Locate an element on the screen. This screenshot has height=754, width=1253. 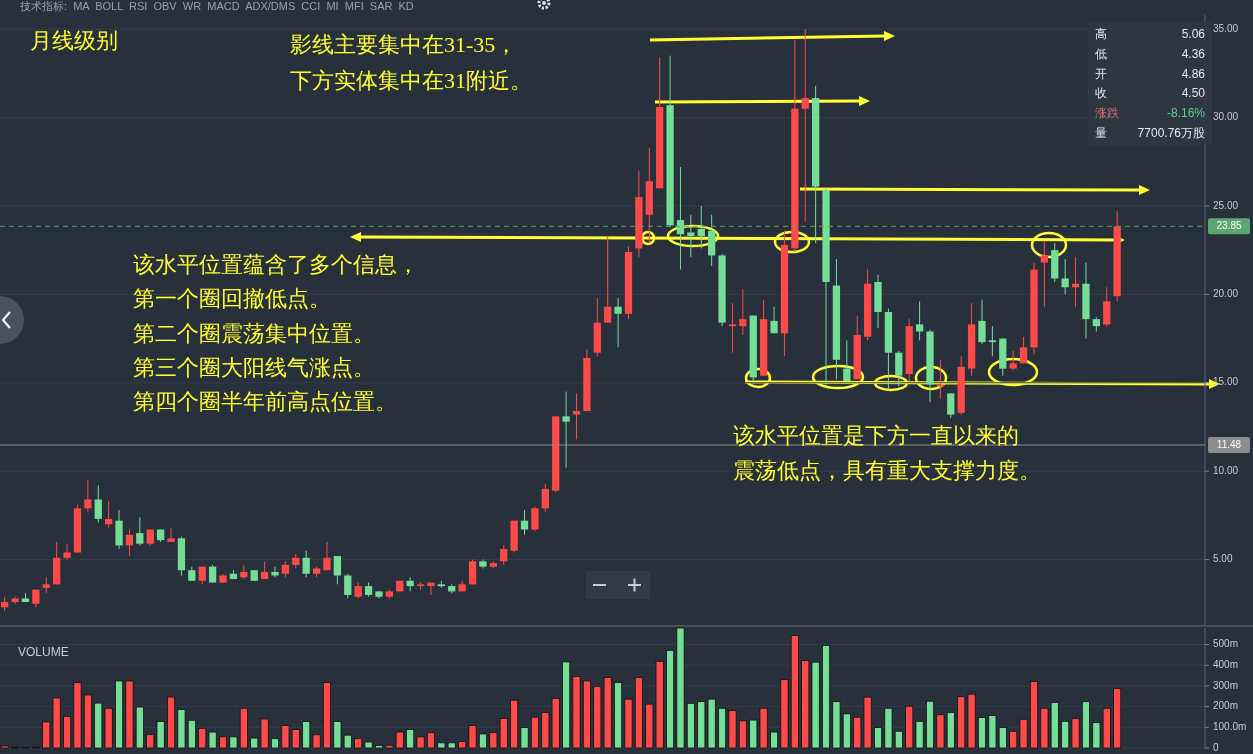
annotation: 下方实体集中在31附近。 is located at coordinates (411, 80).